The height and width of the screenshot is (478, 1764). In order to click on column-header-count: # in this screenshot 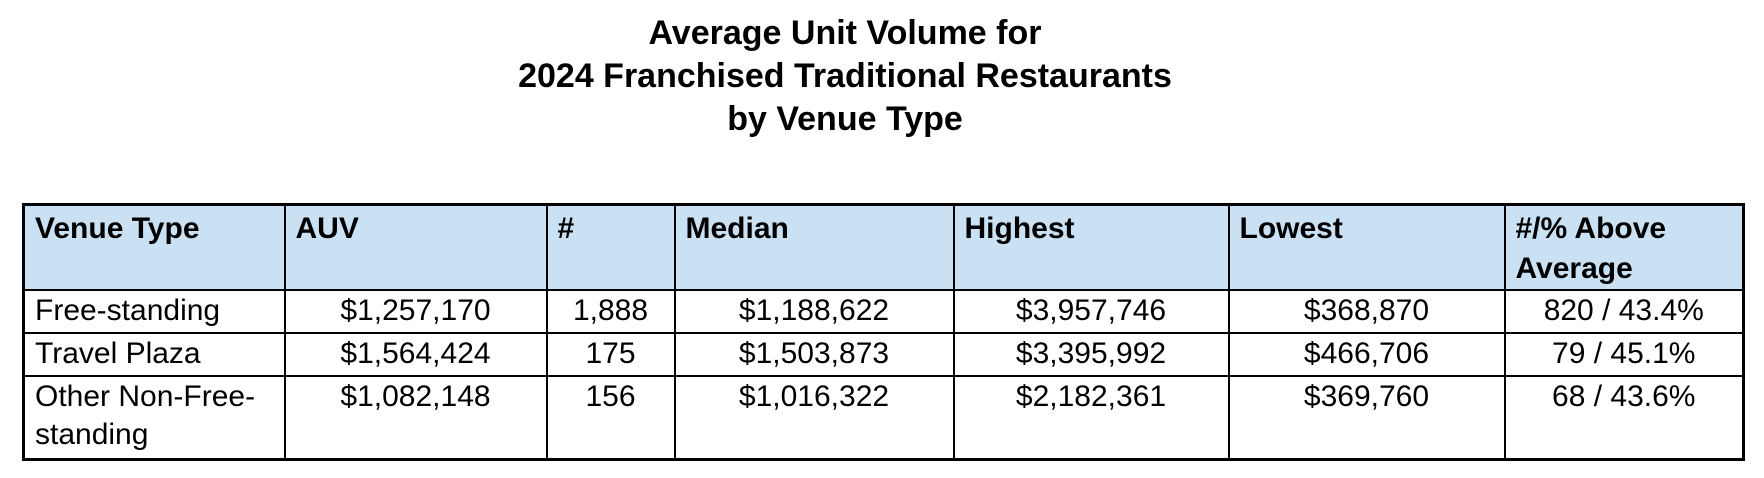, I will do `click(610, 247)`.